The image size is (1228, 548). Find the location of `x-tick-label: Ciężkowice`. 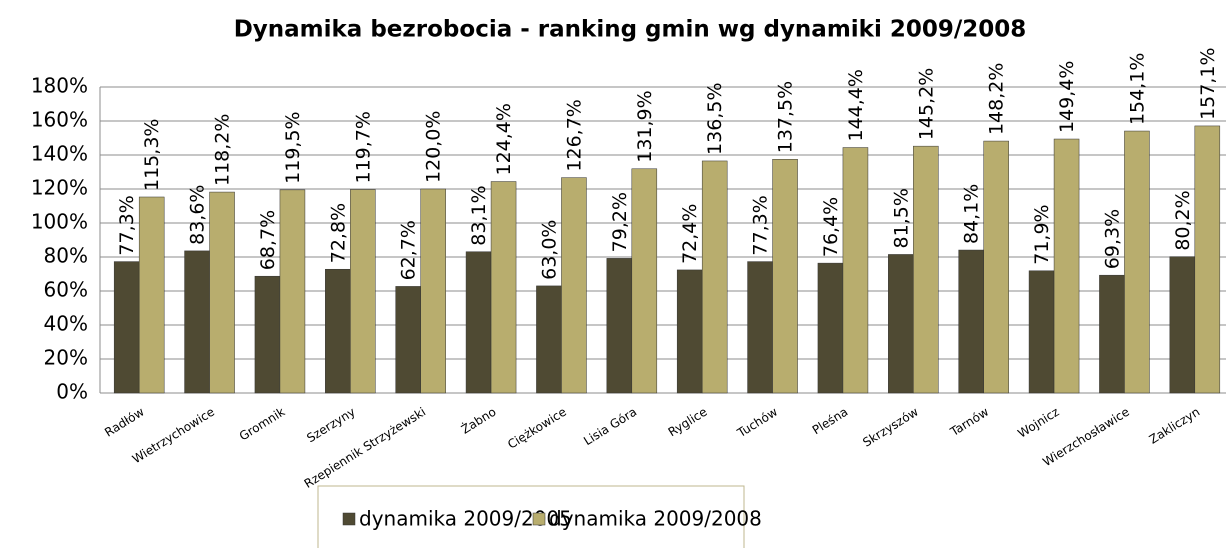

x-tick-label: Ciężkowice is located at coordinates (537, 428).